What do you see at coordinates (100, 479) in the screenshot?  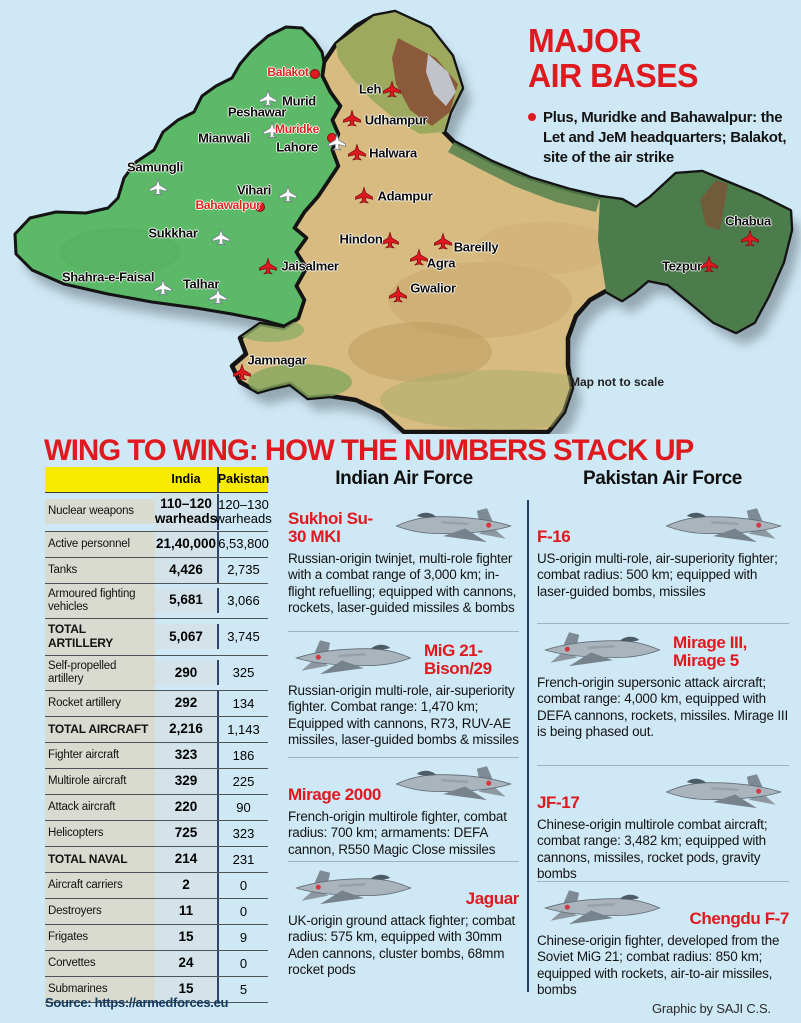 I see `table-header-empty-cell` at bounding box center [100, 479].